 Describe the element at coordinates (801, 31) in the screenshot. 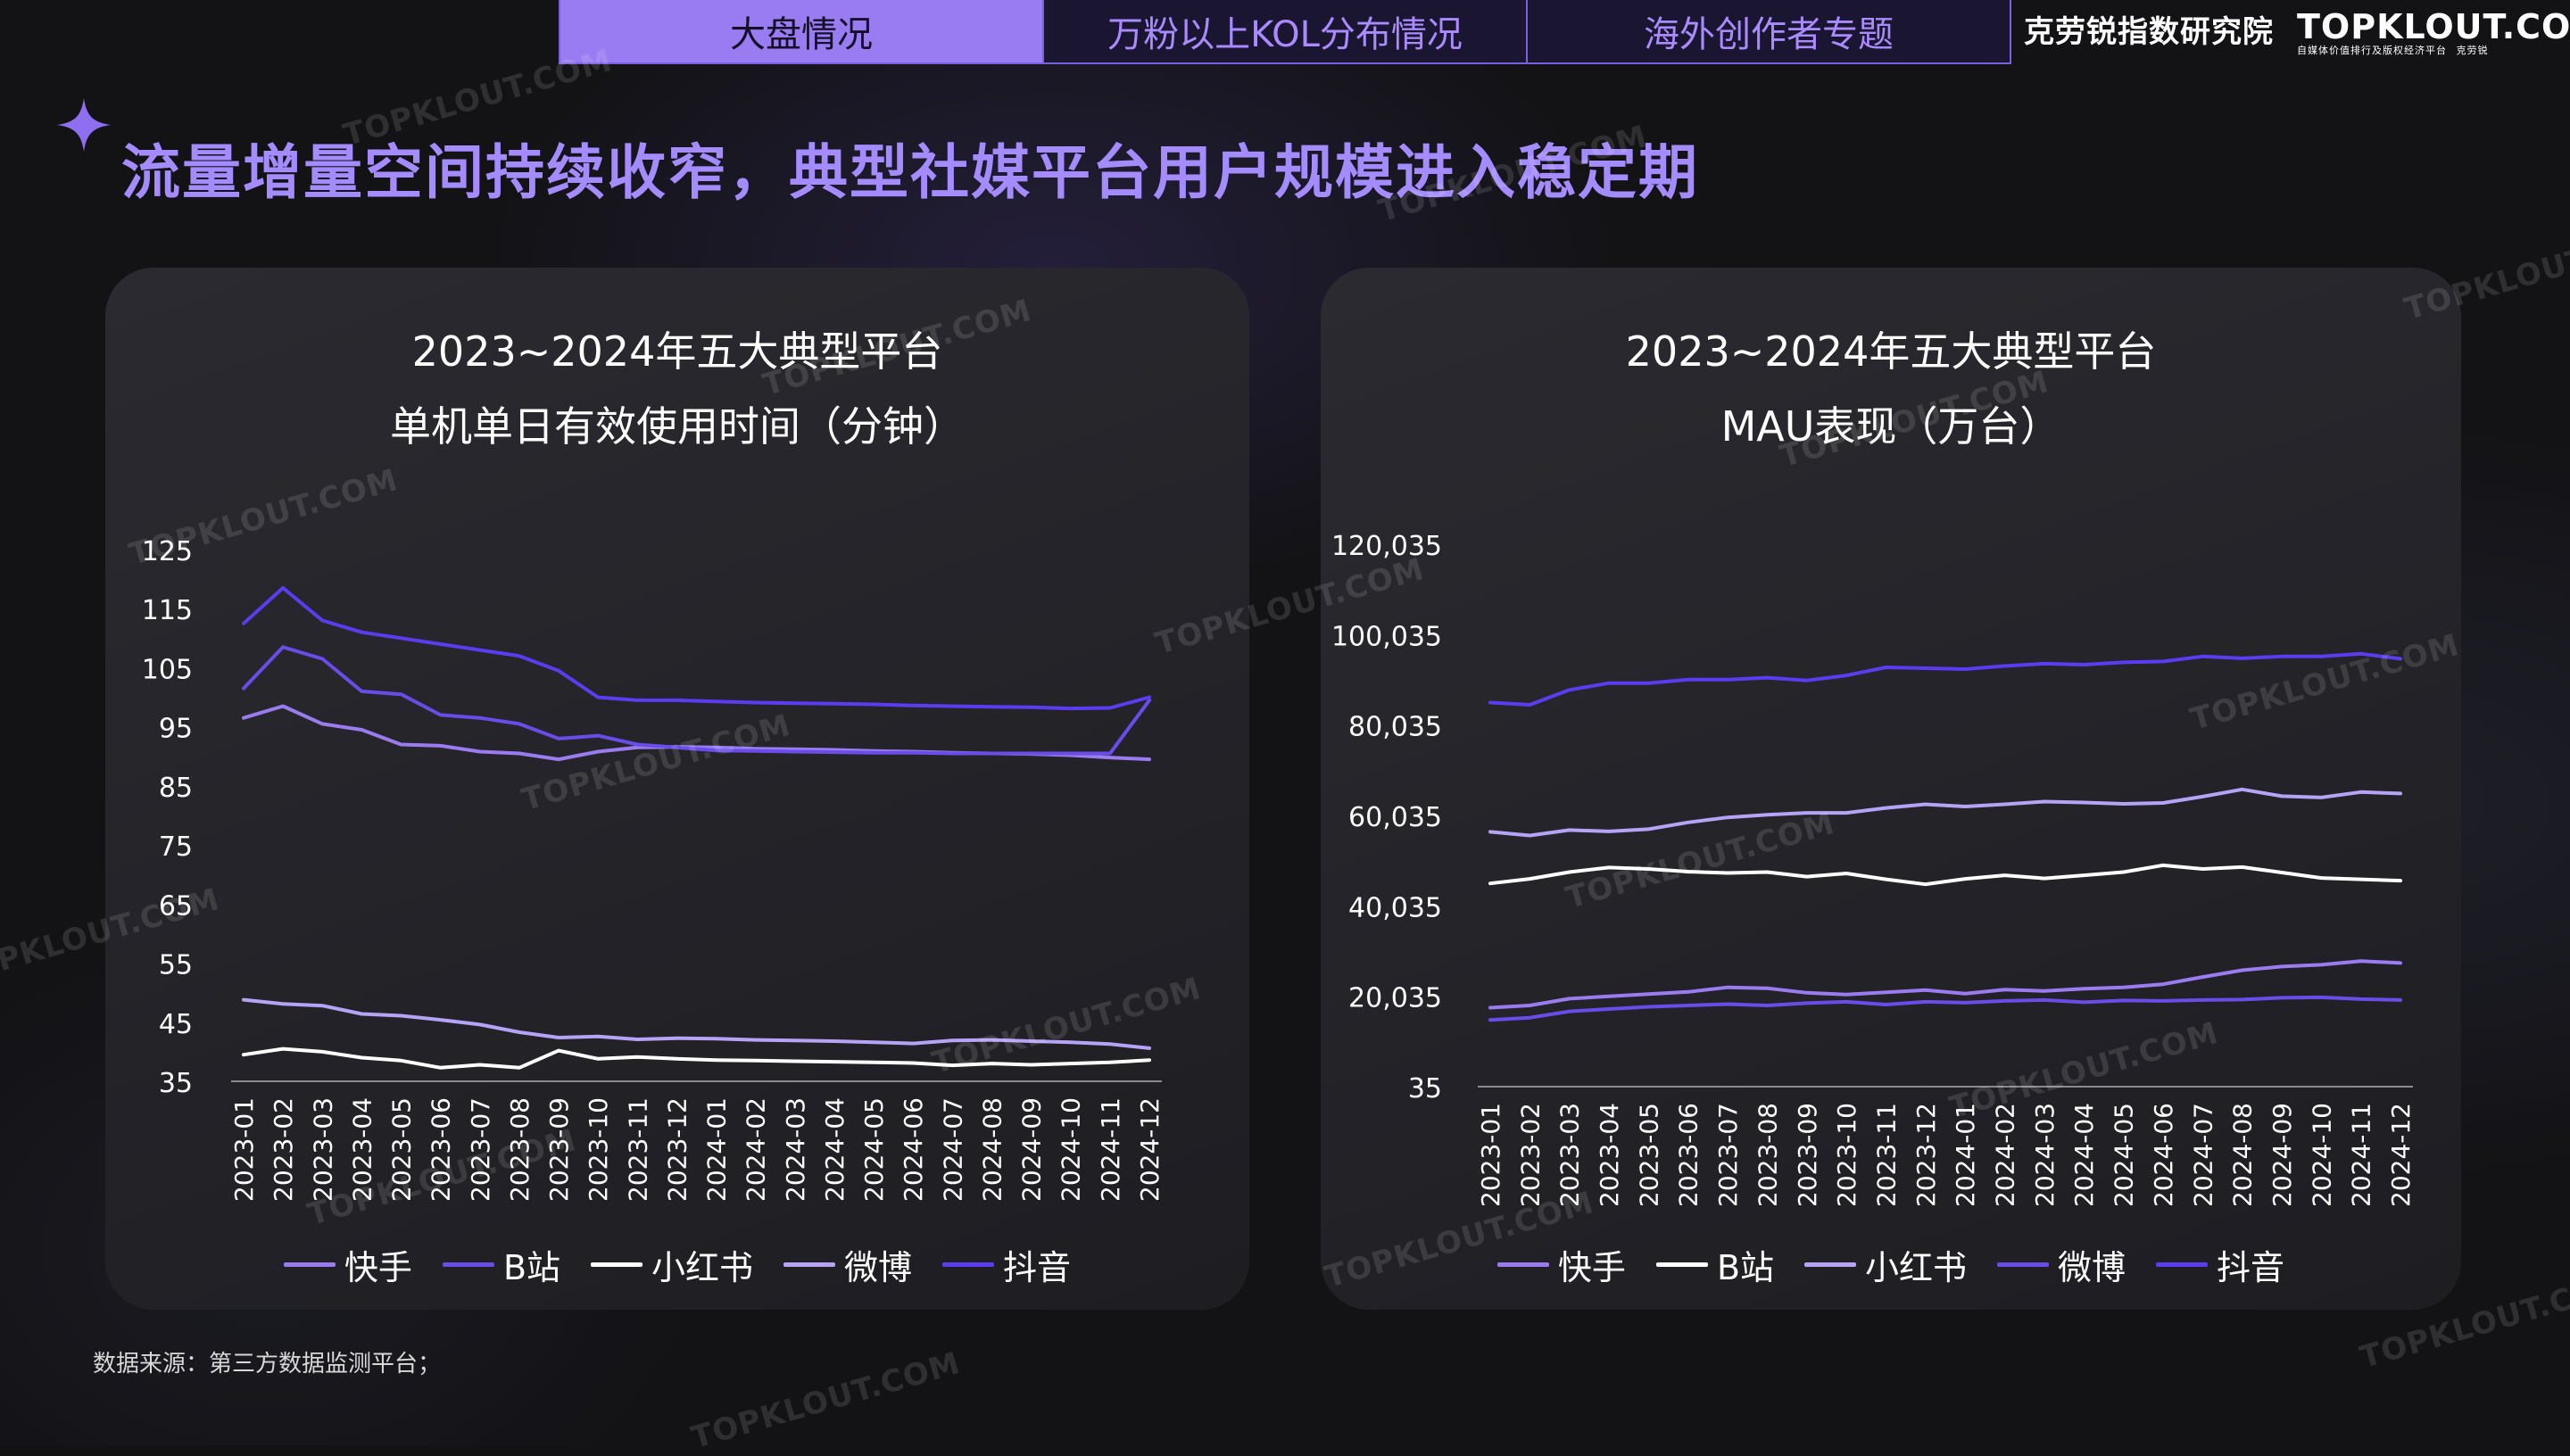

I see `tab-overview: 大盘情况` at that location.